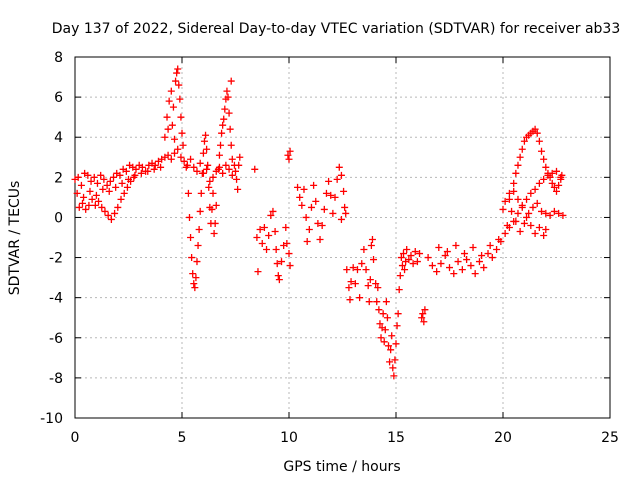 The image size is (640, 484). Describe the element at coordinates (341, 467) in the screenshot. I see `x-axis-label: GPS time / hours` at that location.